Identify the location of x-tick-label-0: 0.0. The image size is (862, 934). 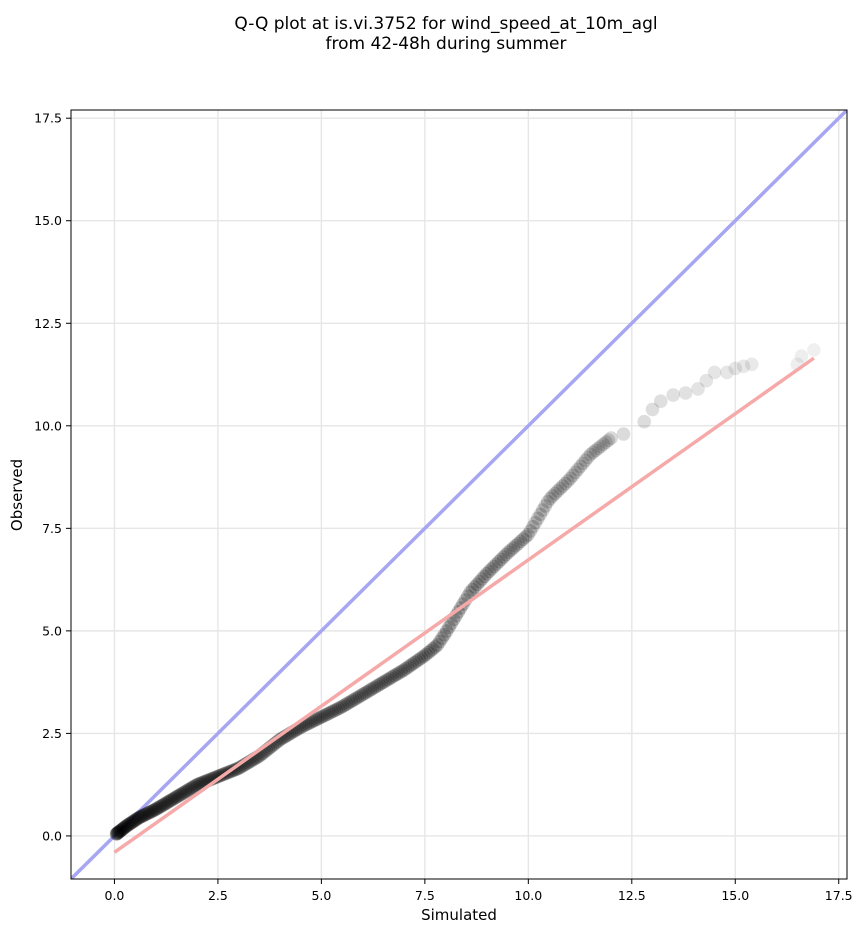
(115, 895).